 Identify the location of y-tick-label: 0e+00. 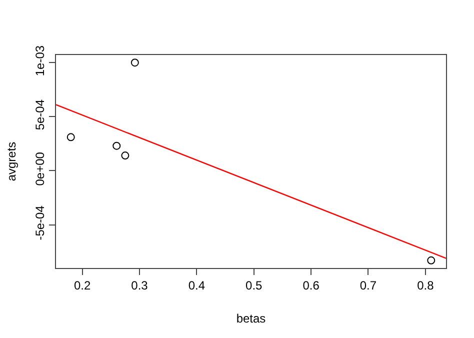
(40, 169).